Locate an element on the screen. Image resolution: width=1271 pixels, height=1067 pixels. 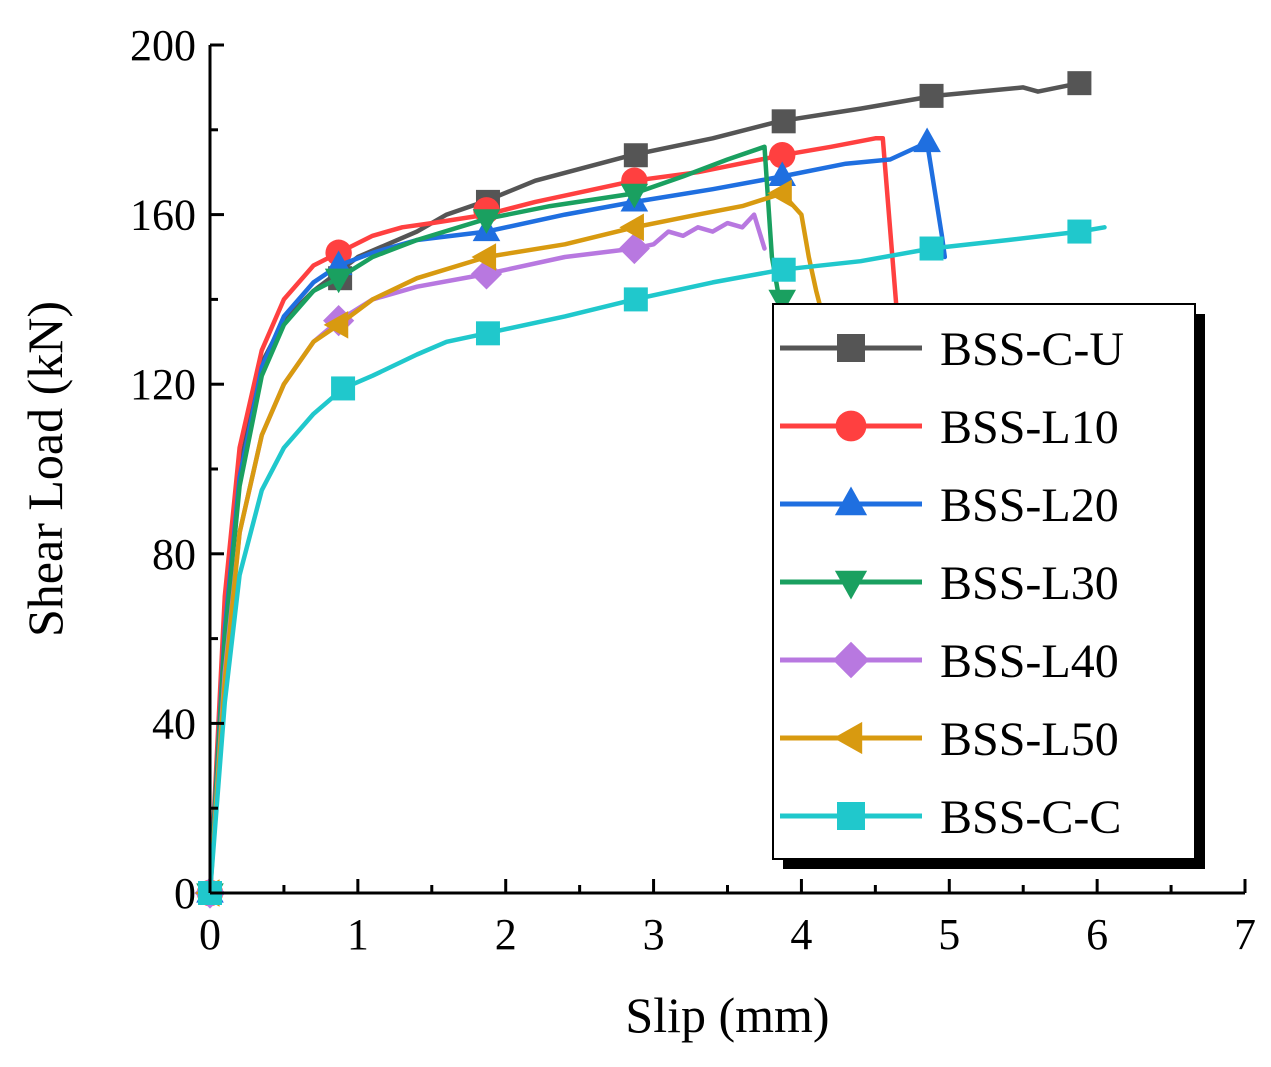
y-tick-label: 40 is located at coordinates (174, 723).